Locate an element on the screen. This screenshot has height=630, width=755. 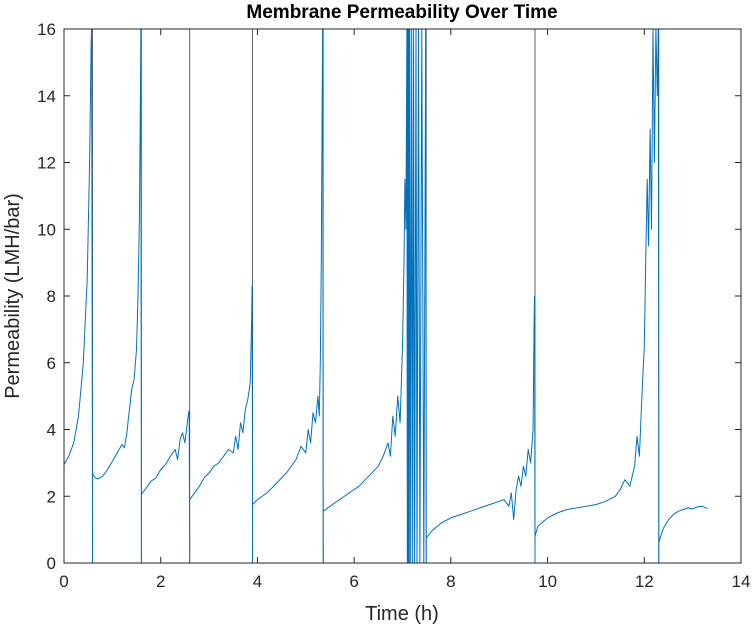
x-tick-label: 10 is located at coordinates (547, 581).